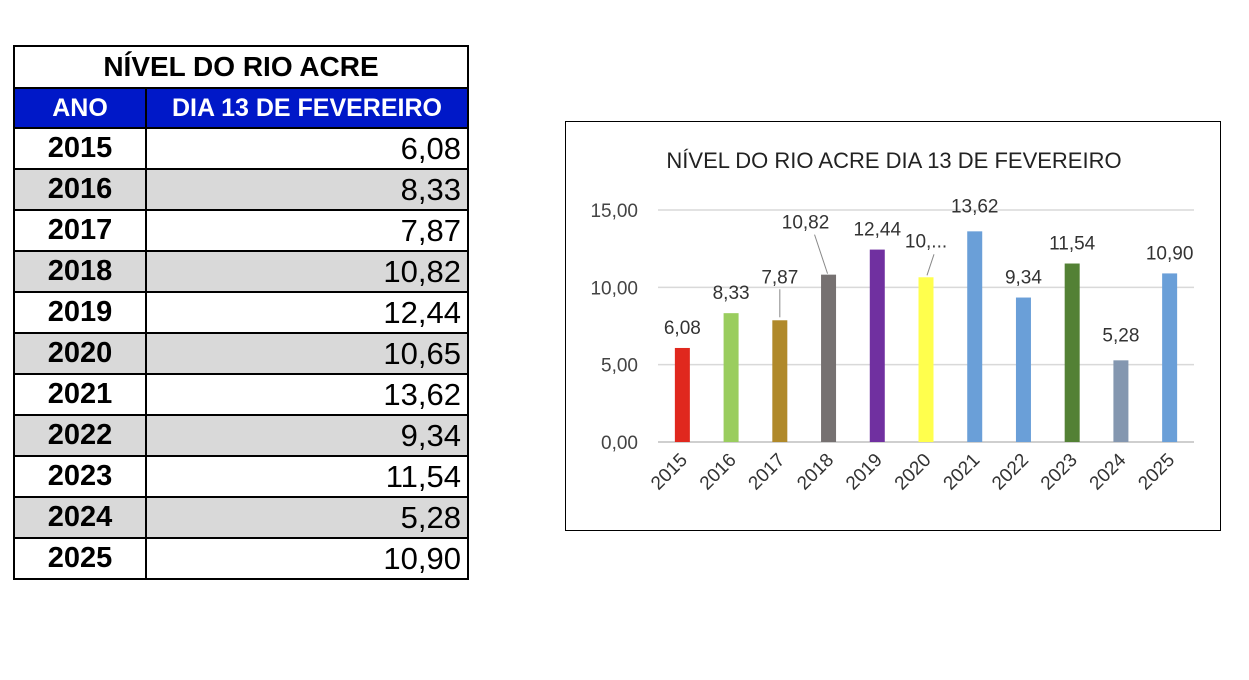 Image resolution: width=1249 pixels, height=680 pixels. Describe the element at coordinates (80, 517) in the screenshot. I see `year-cell: 2024` at that location.